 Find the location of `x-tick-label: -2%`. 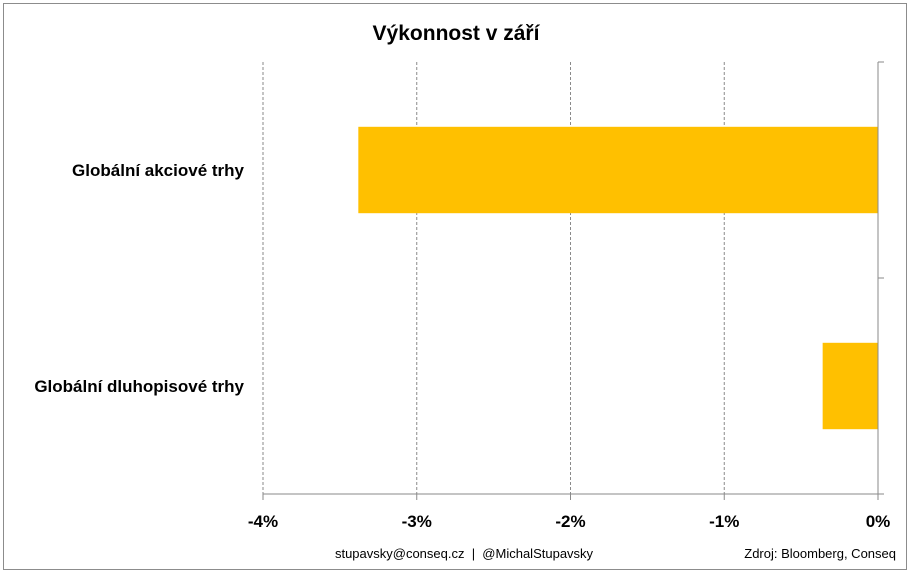

x-tick-label: -2% is located at coordinates (570, 521).